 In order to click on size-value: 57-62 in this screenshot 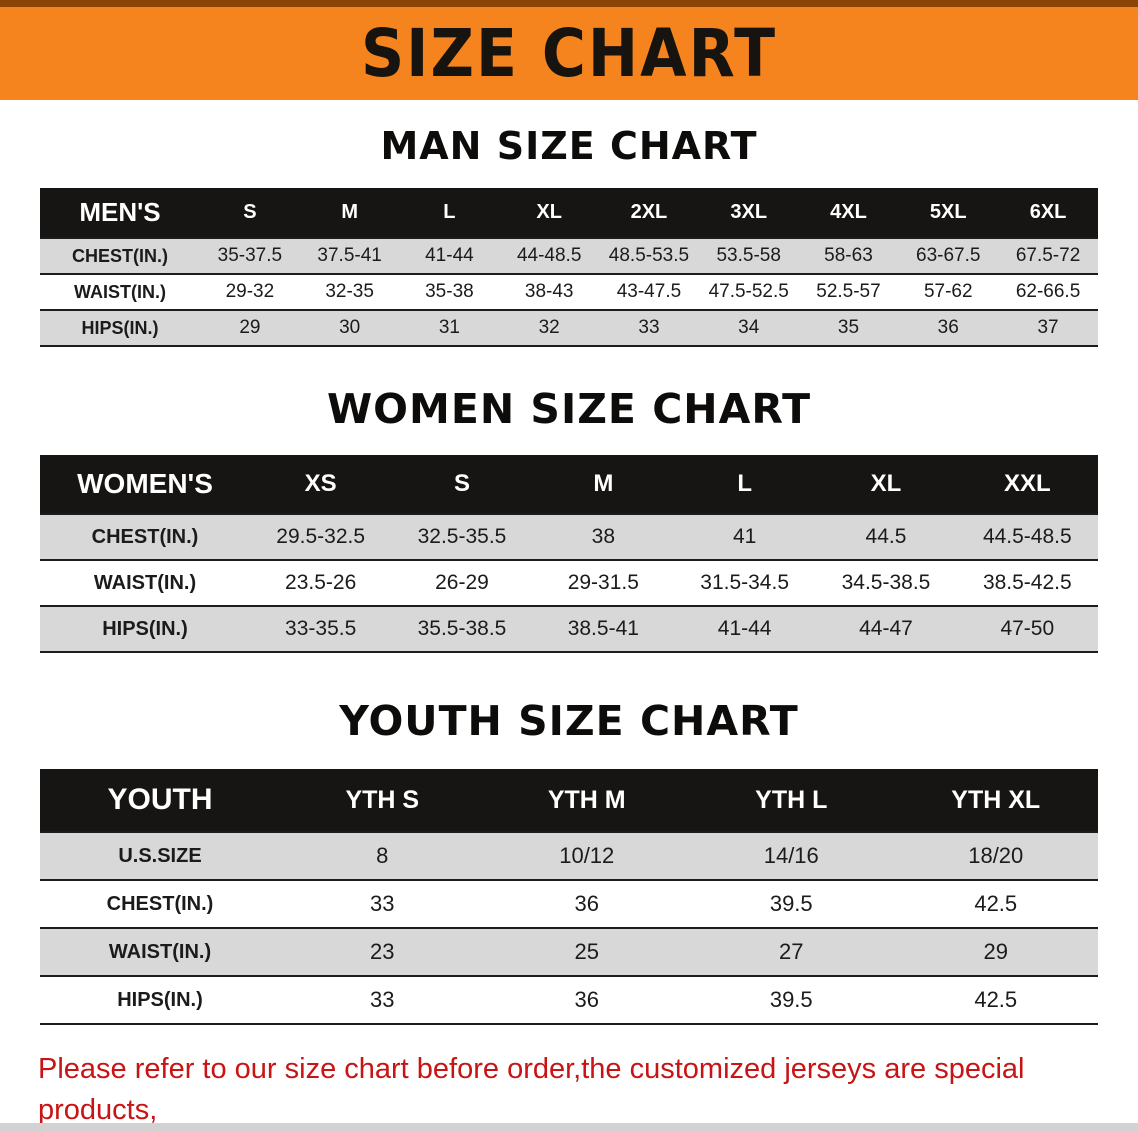, I will do `click(948, 291)`.